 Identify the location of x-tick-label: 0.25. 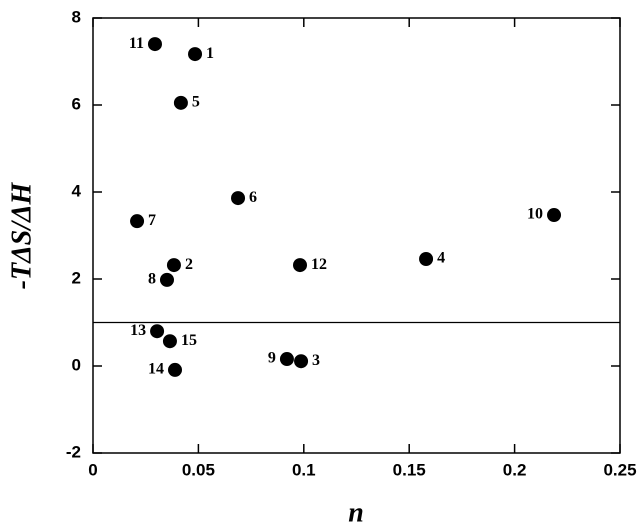
(619, 469).